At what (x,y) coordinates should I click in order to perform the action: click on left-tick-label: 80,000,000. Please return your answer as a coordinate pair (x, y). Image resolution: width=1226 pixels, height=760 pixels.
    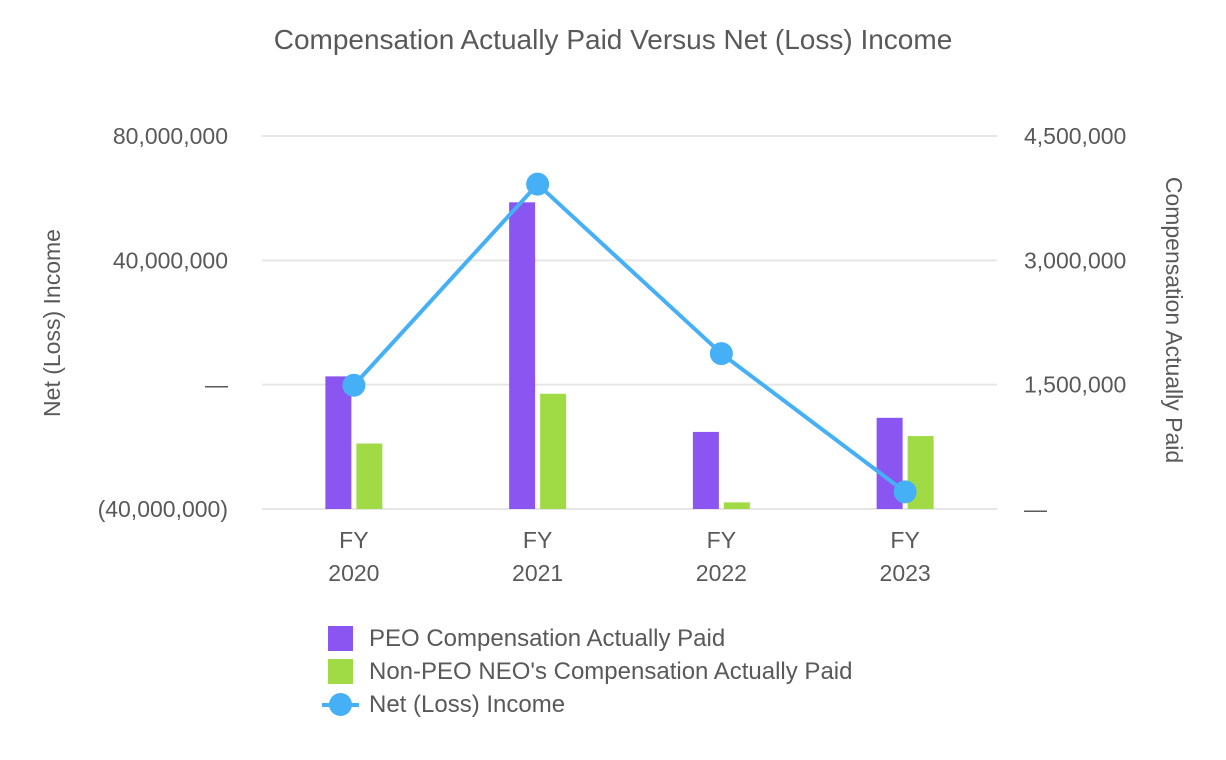
    Looking at the image, I should click on (170, 136).